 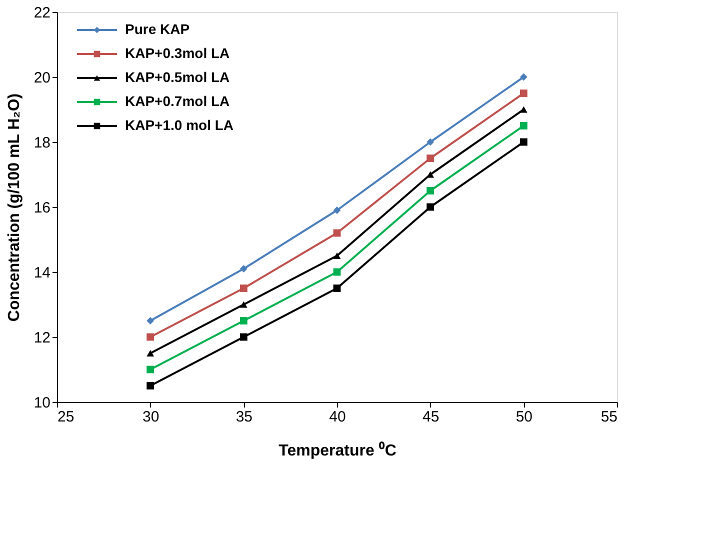 I want to click on y-tick-label: 14, so click(x=42, y=273).